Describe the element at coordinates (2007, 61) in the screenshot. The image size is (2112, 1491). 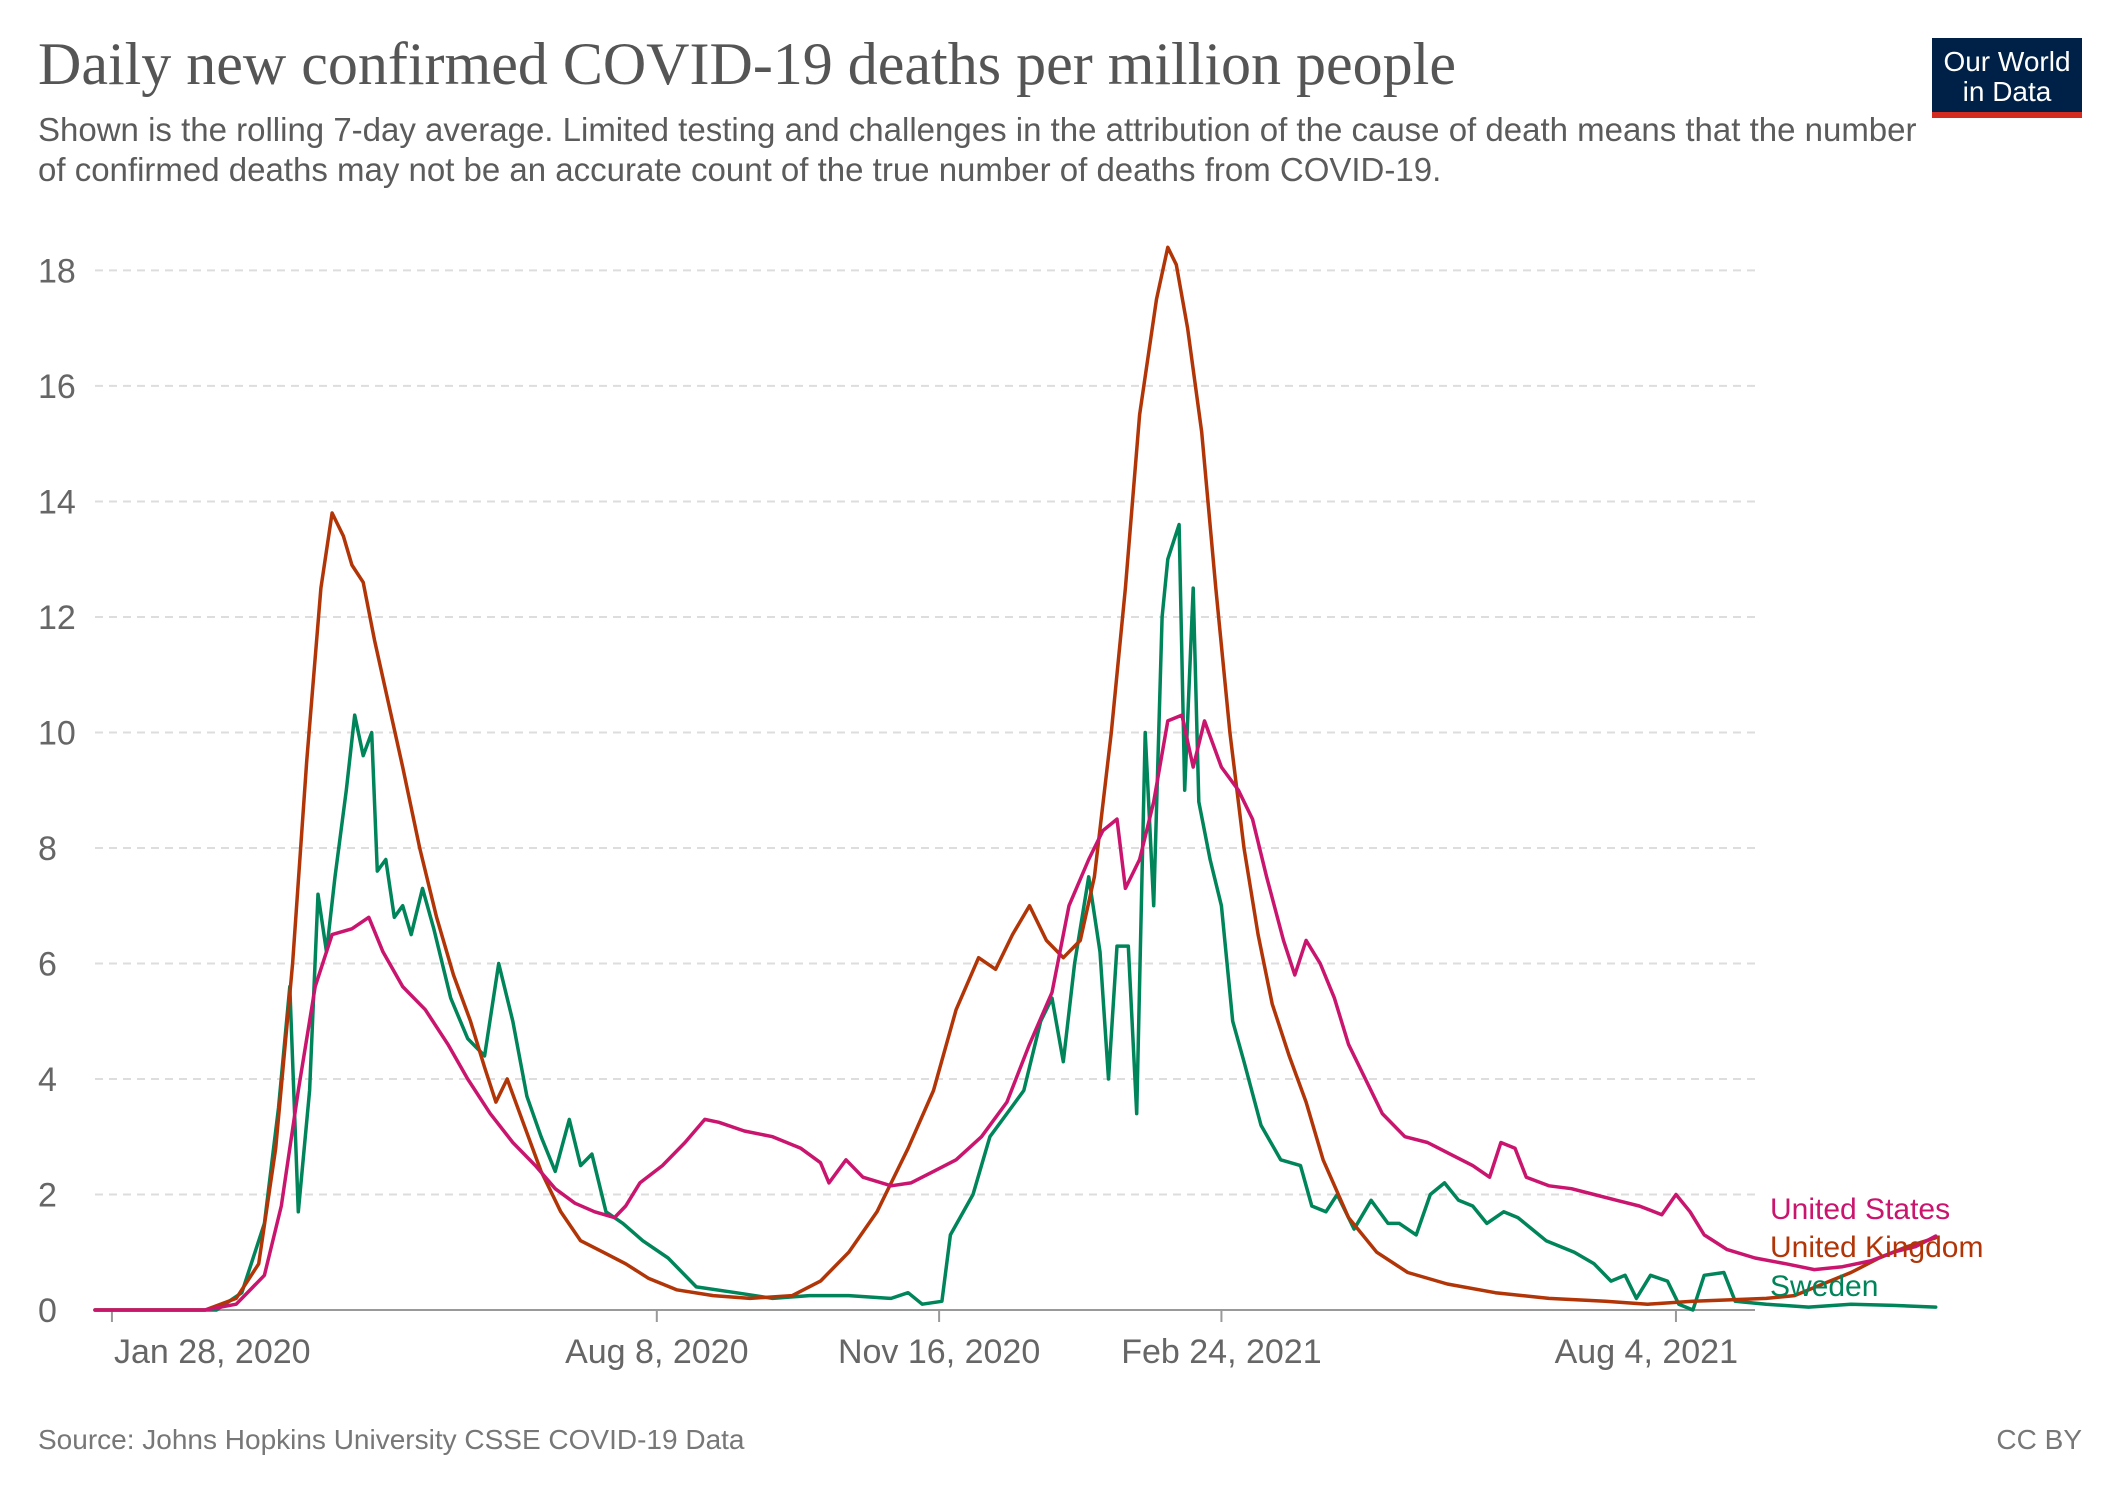
I see `logo-line-1: Our World` at that location.